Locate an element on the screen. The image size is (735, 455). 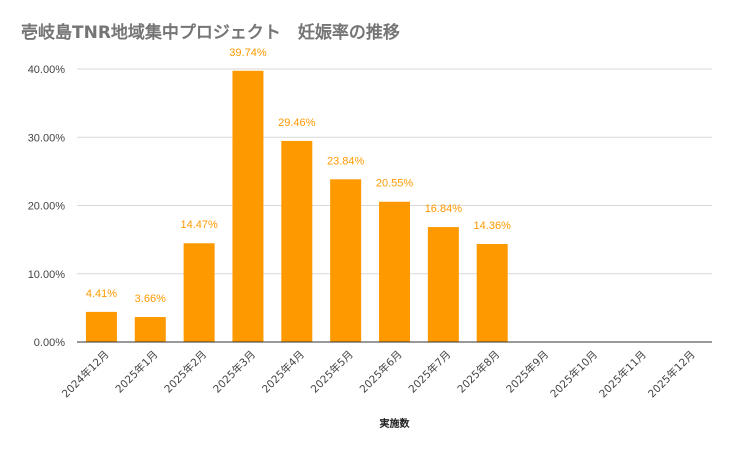
y-tick-label: 20.00% is located at coordinates (47, 207).